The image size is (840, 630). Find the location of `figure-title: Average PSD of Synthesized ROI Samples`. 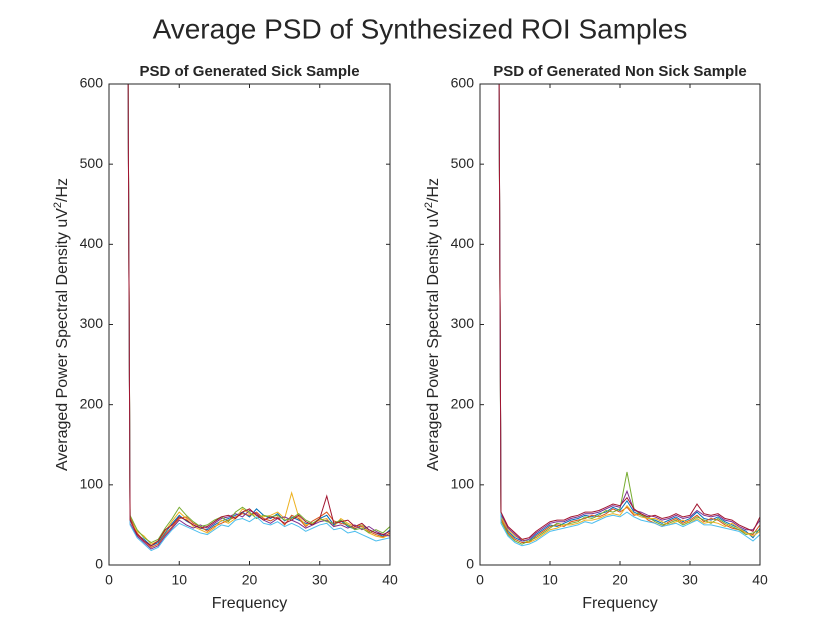

figure-title: Average PSD of Synthesized ROI Samples is located at coordinates (420, 28).